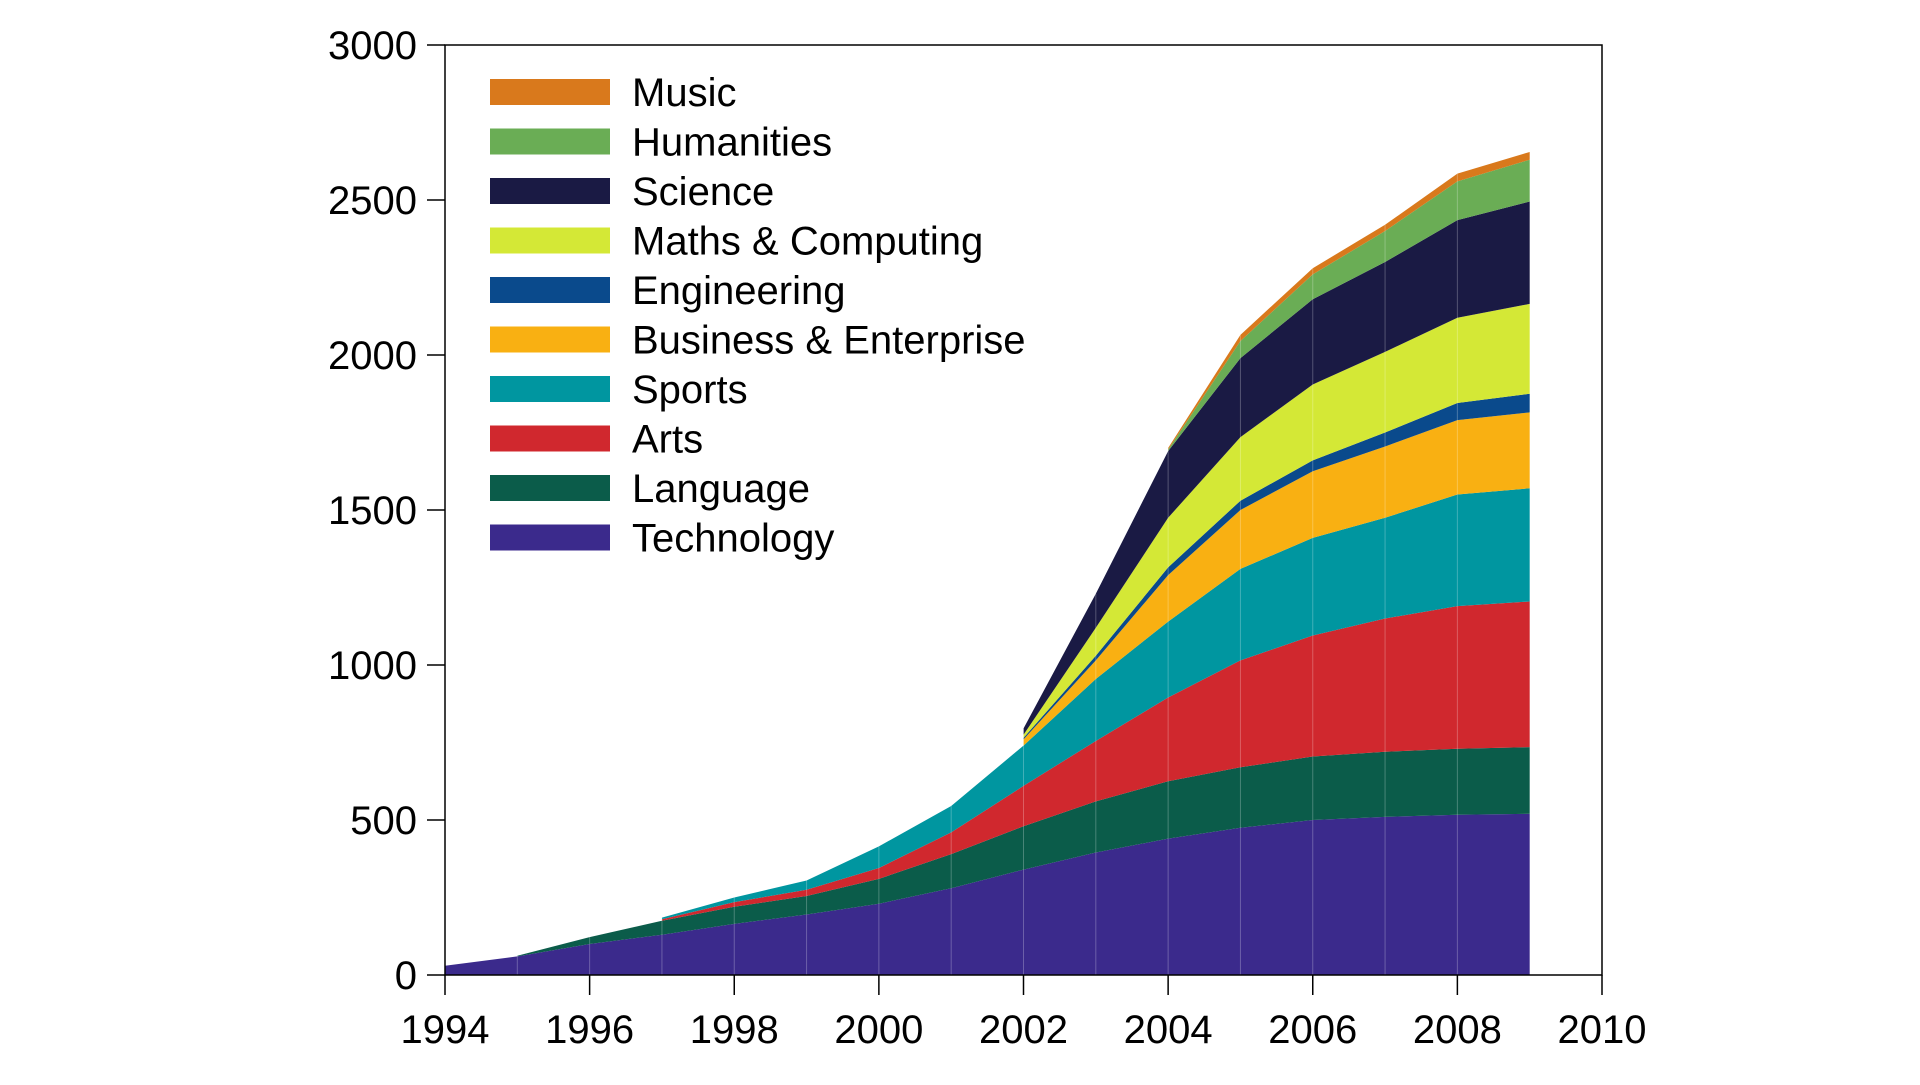  I want to click on x-tick-label: 1998, so click(734, 1030).